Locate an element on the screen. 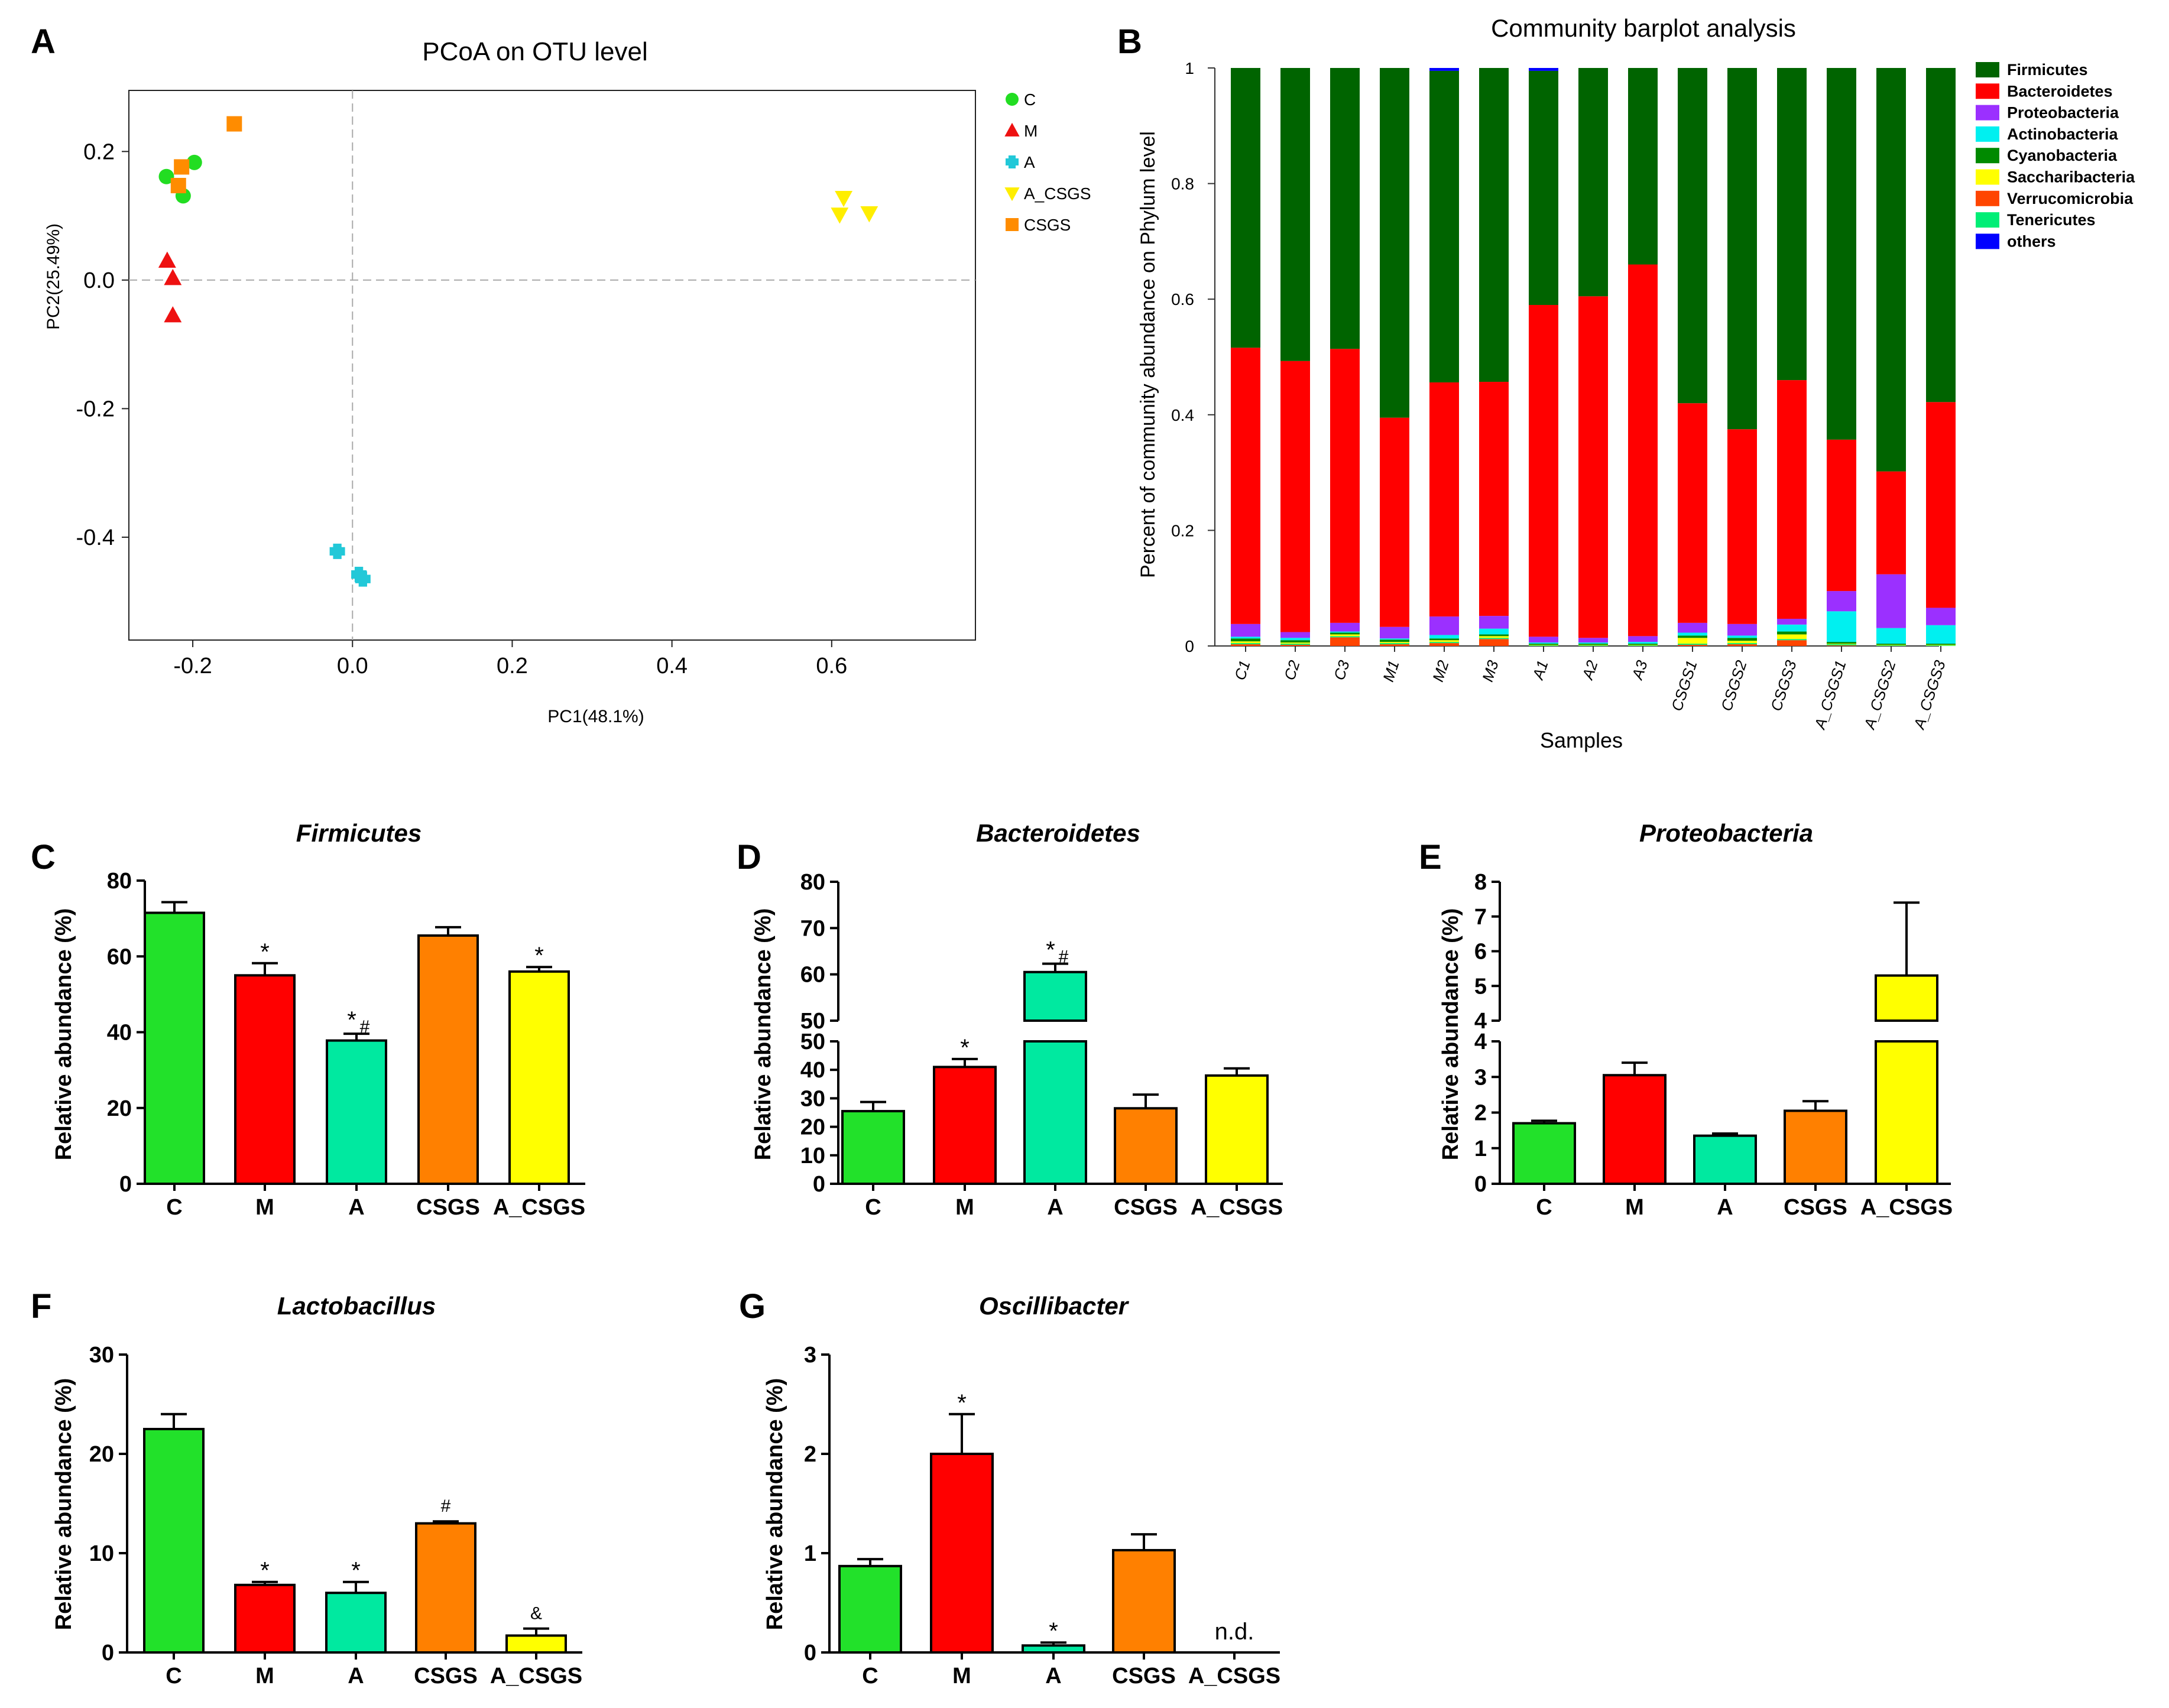 This screenshot has width=2169, height=1708. panel-letter-g: G is located at coordinates (753, 1306).